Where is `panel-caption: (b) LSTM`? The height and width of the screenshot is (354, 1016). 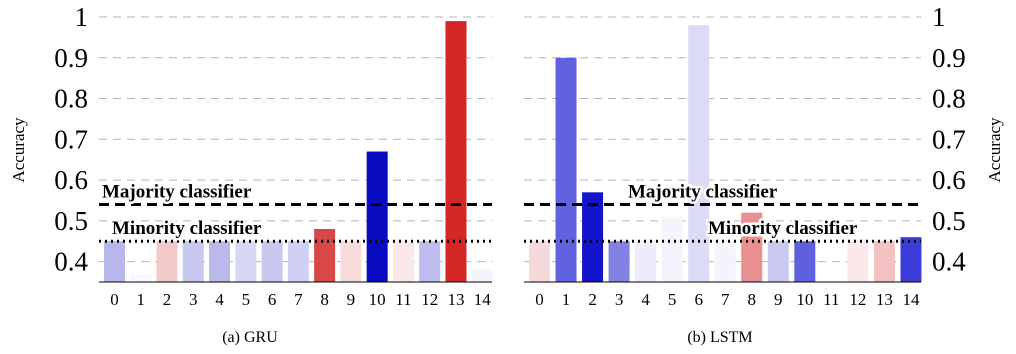
panel-caption: (b) LSTM is located at coordinates (719, 337).